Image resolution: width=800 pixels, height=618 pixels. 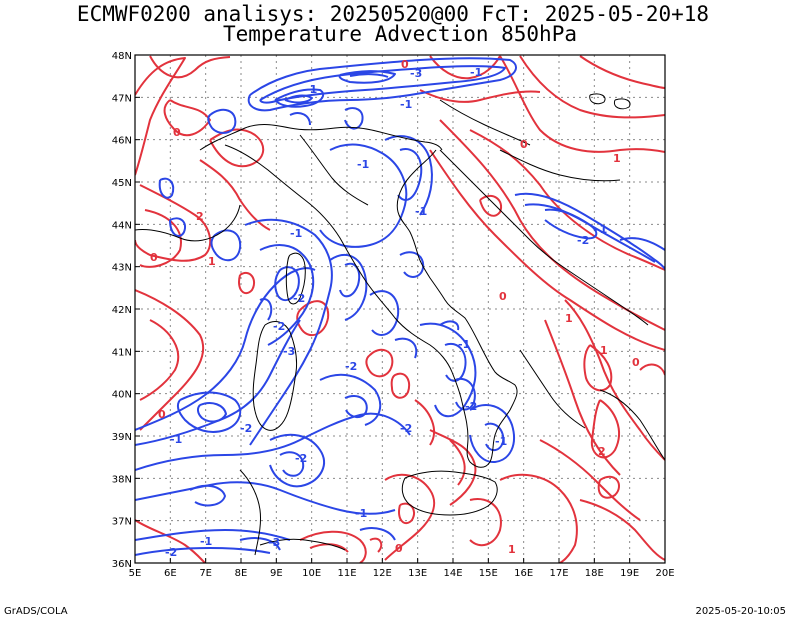 What do you see at coordinates (122, 564) in the screenshot?
I see `tick-label-lat: 36N` at bounding box center [122, 564].